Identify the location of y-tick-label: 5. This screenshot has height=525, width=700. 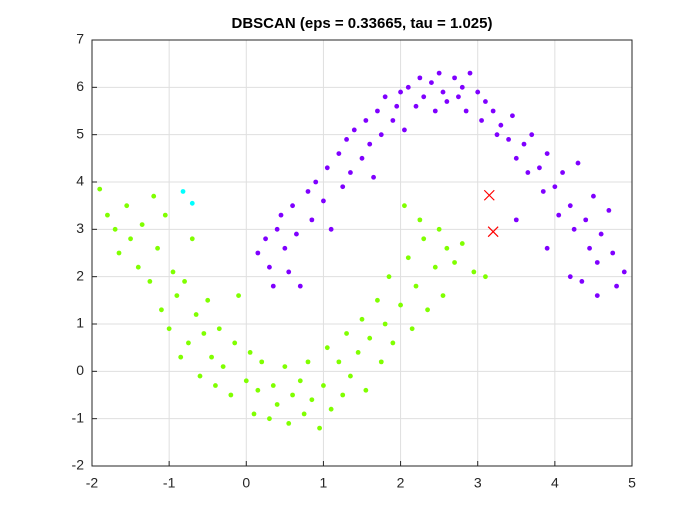
(80, 133).